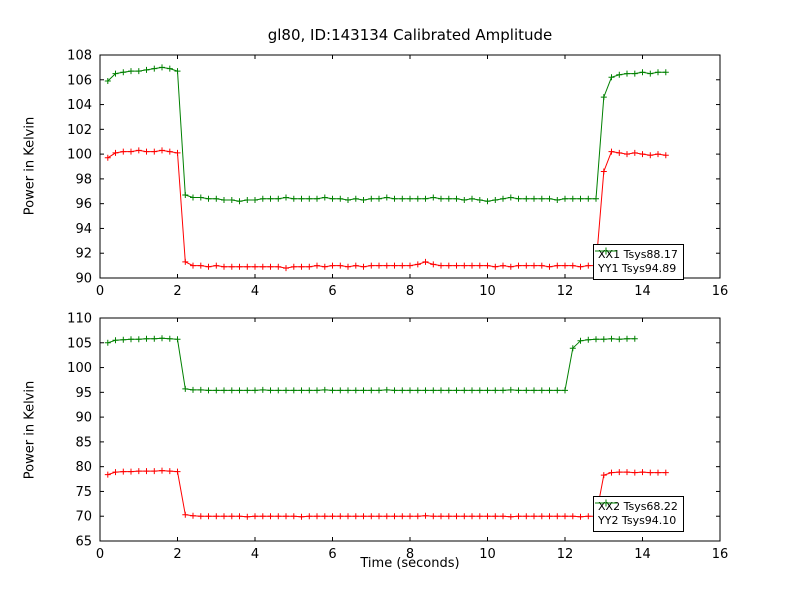  What do you see at coordinates (79, 80) in the screenshot?
I see `y-tick-label: 106` at bounding box center [79, 80].